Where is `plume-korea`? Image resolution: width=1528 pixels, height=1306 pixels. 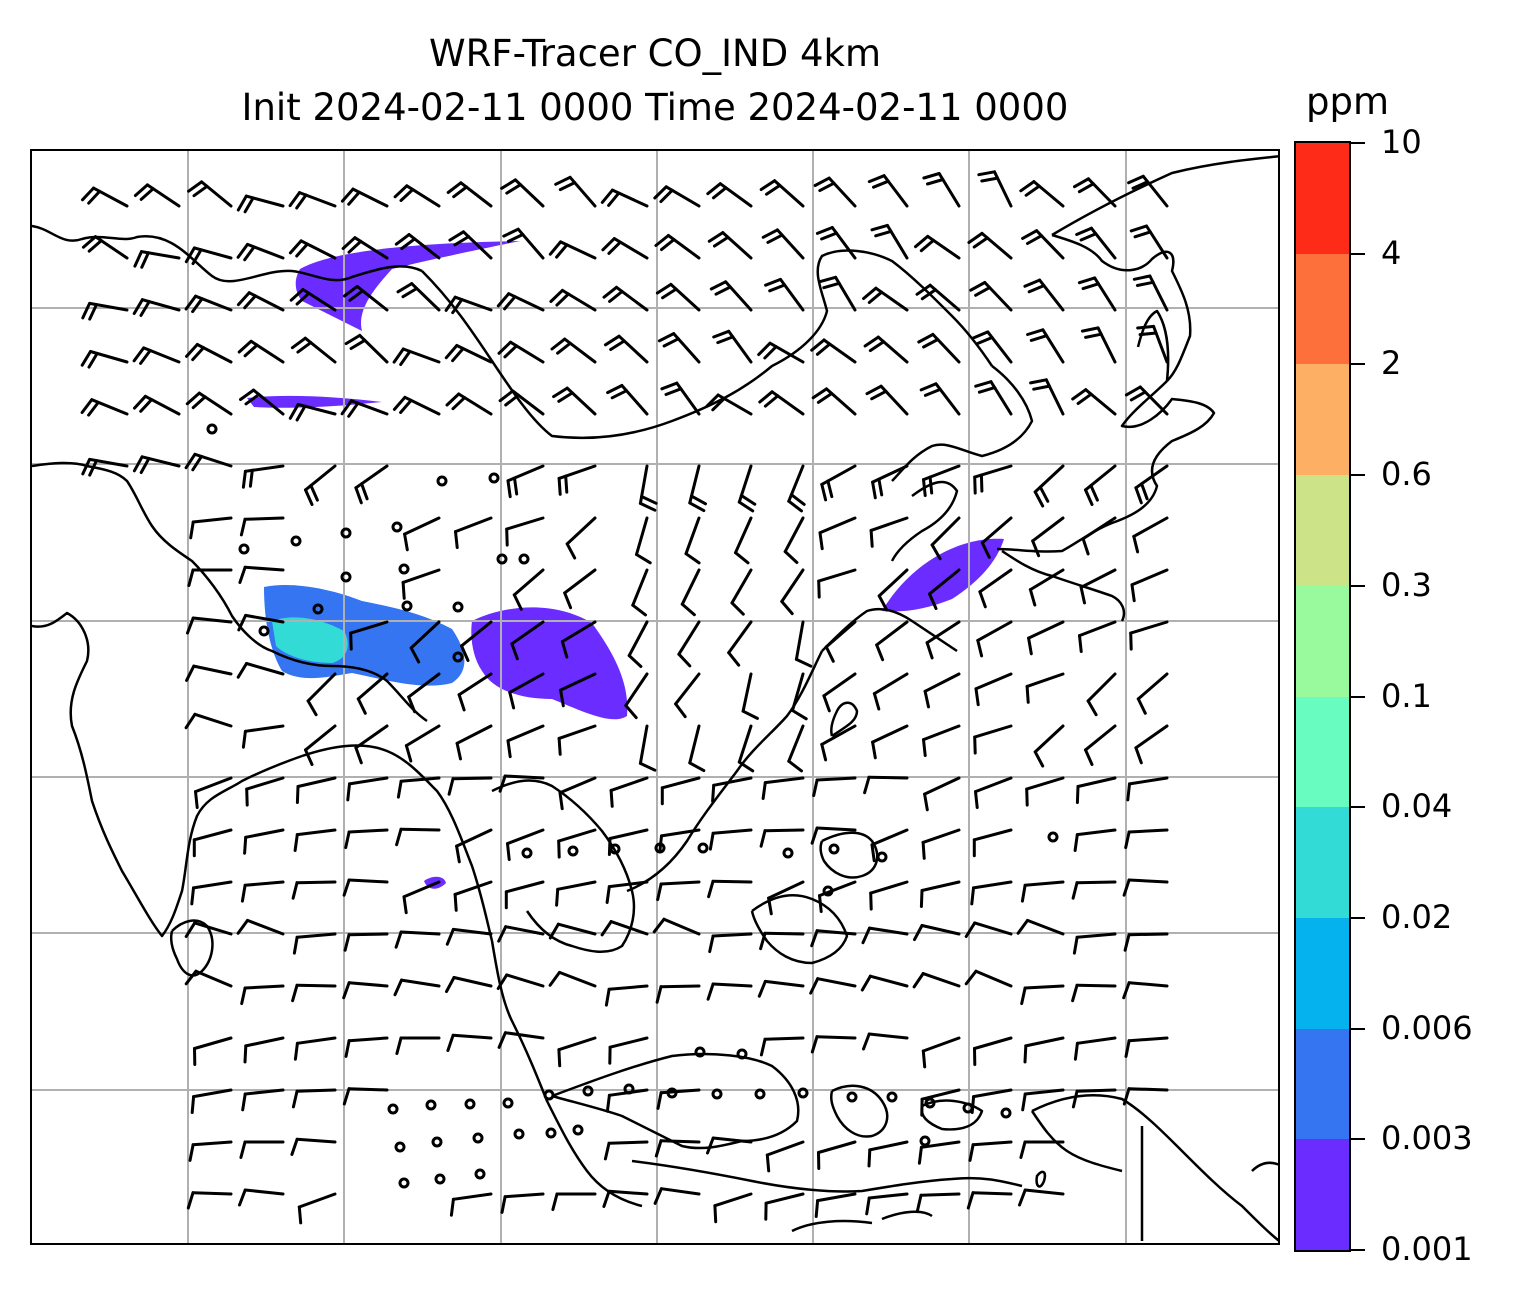 plume-korea is located at coordinates (943, 575).